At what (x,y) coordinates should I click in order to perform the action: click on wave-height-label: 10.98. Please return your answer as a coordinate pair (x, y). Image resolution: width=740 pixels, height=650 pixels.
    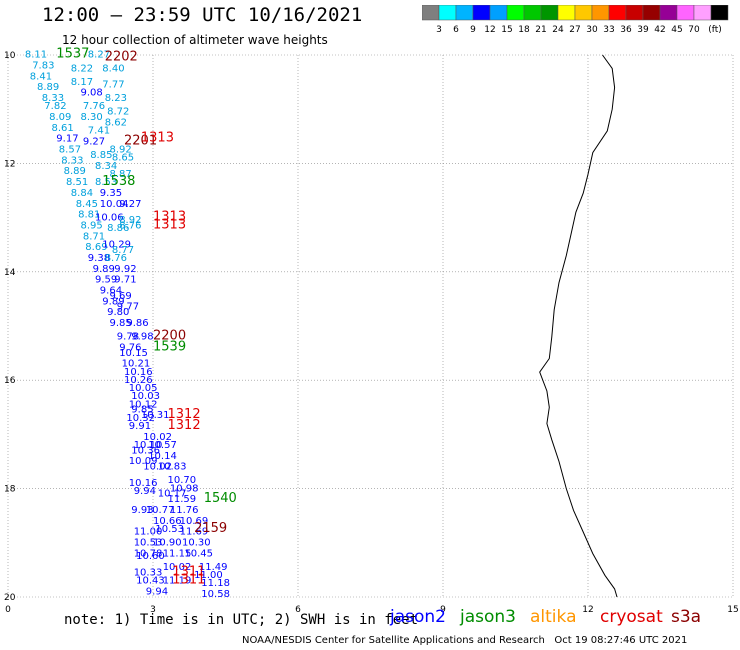
    Looking at the image, I should click on (184, 488).